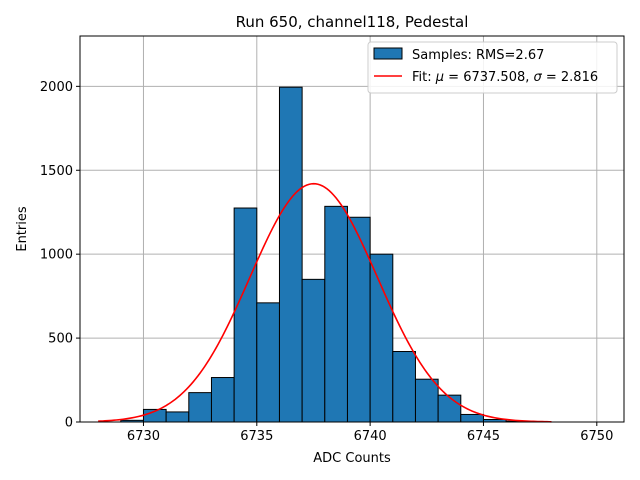 This screenshot has height=480, width=640. What do you see at coordinates (570, 77) in the screenshot?
I see `legend-sigma-value: = 2.816` at bounding box center [570, 77].